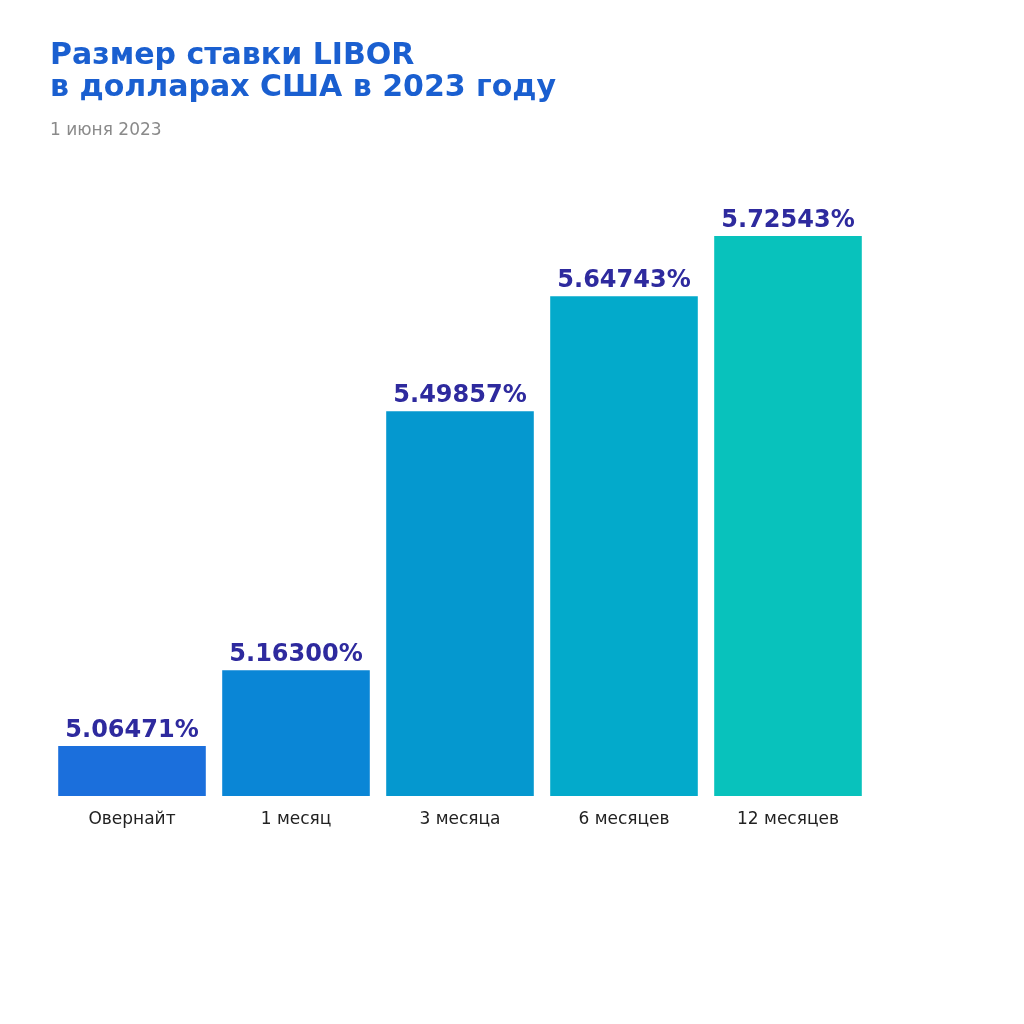 This screenshot has width=1024, height=1024. What do you see at coordinates (296, 817) in the screenshot?
I see `x-tick-label: 1 месяц` at bounding box center [296, 817].